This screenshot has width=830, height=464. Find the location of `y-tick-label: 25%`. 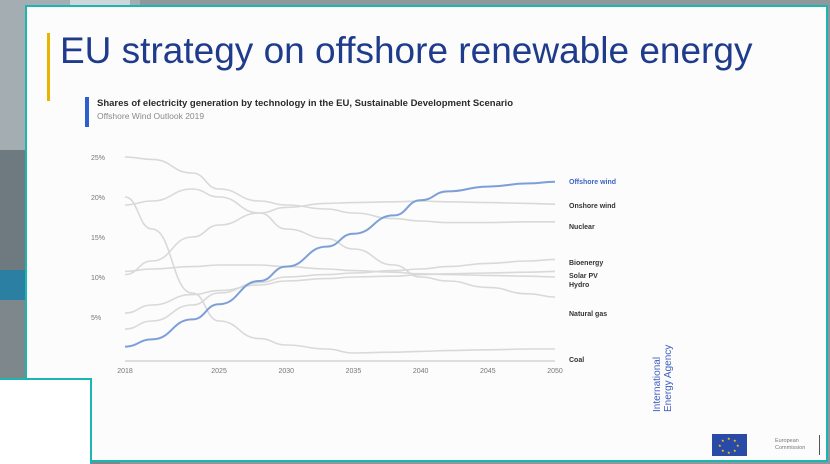

y-tick-label: 25% is located at coordinates (98, 158).